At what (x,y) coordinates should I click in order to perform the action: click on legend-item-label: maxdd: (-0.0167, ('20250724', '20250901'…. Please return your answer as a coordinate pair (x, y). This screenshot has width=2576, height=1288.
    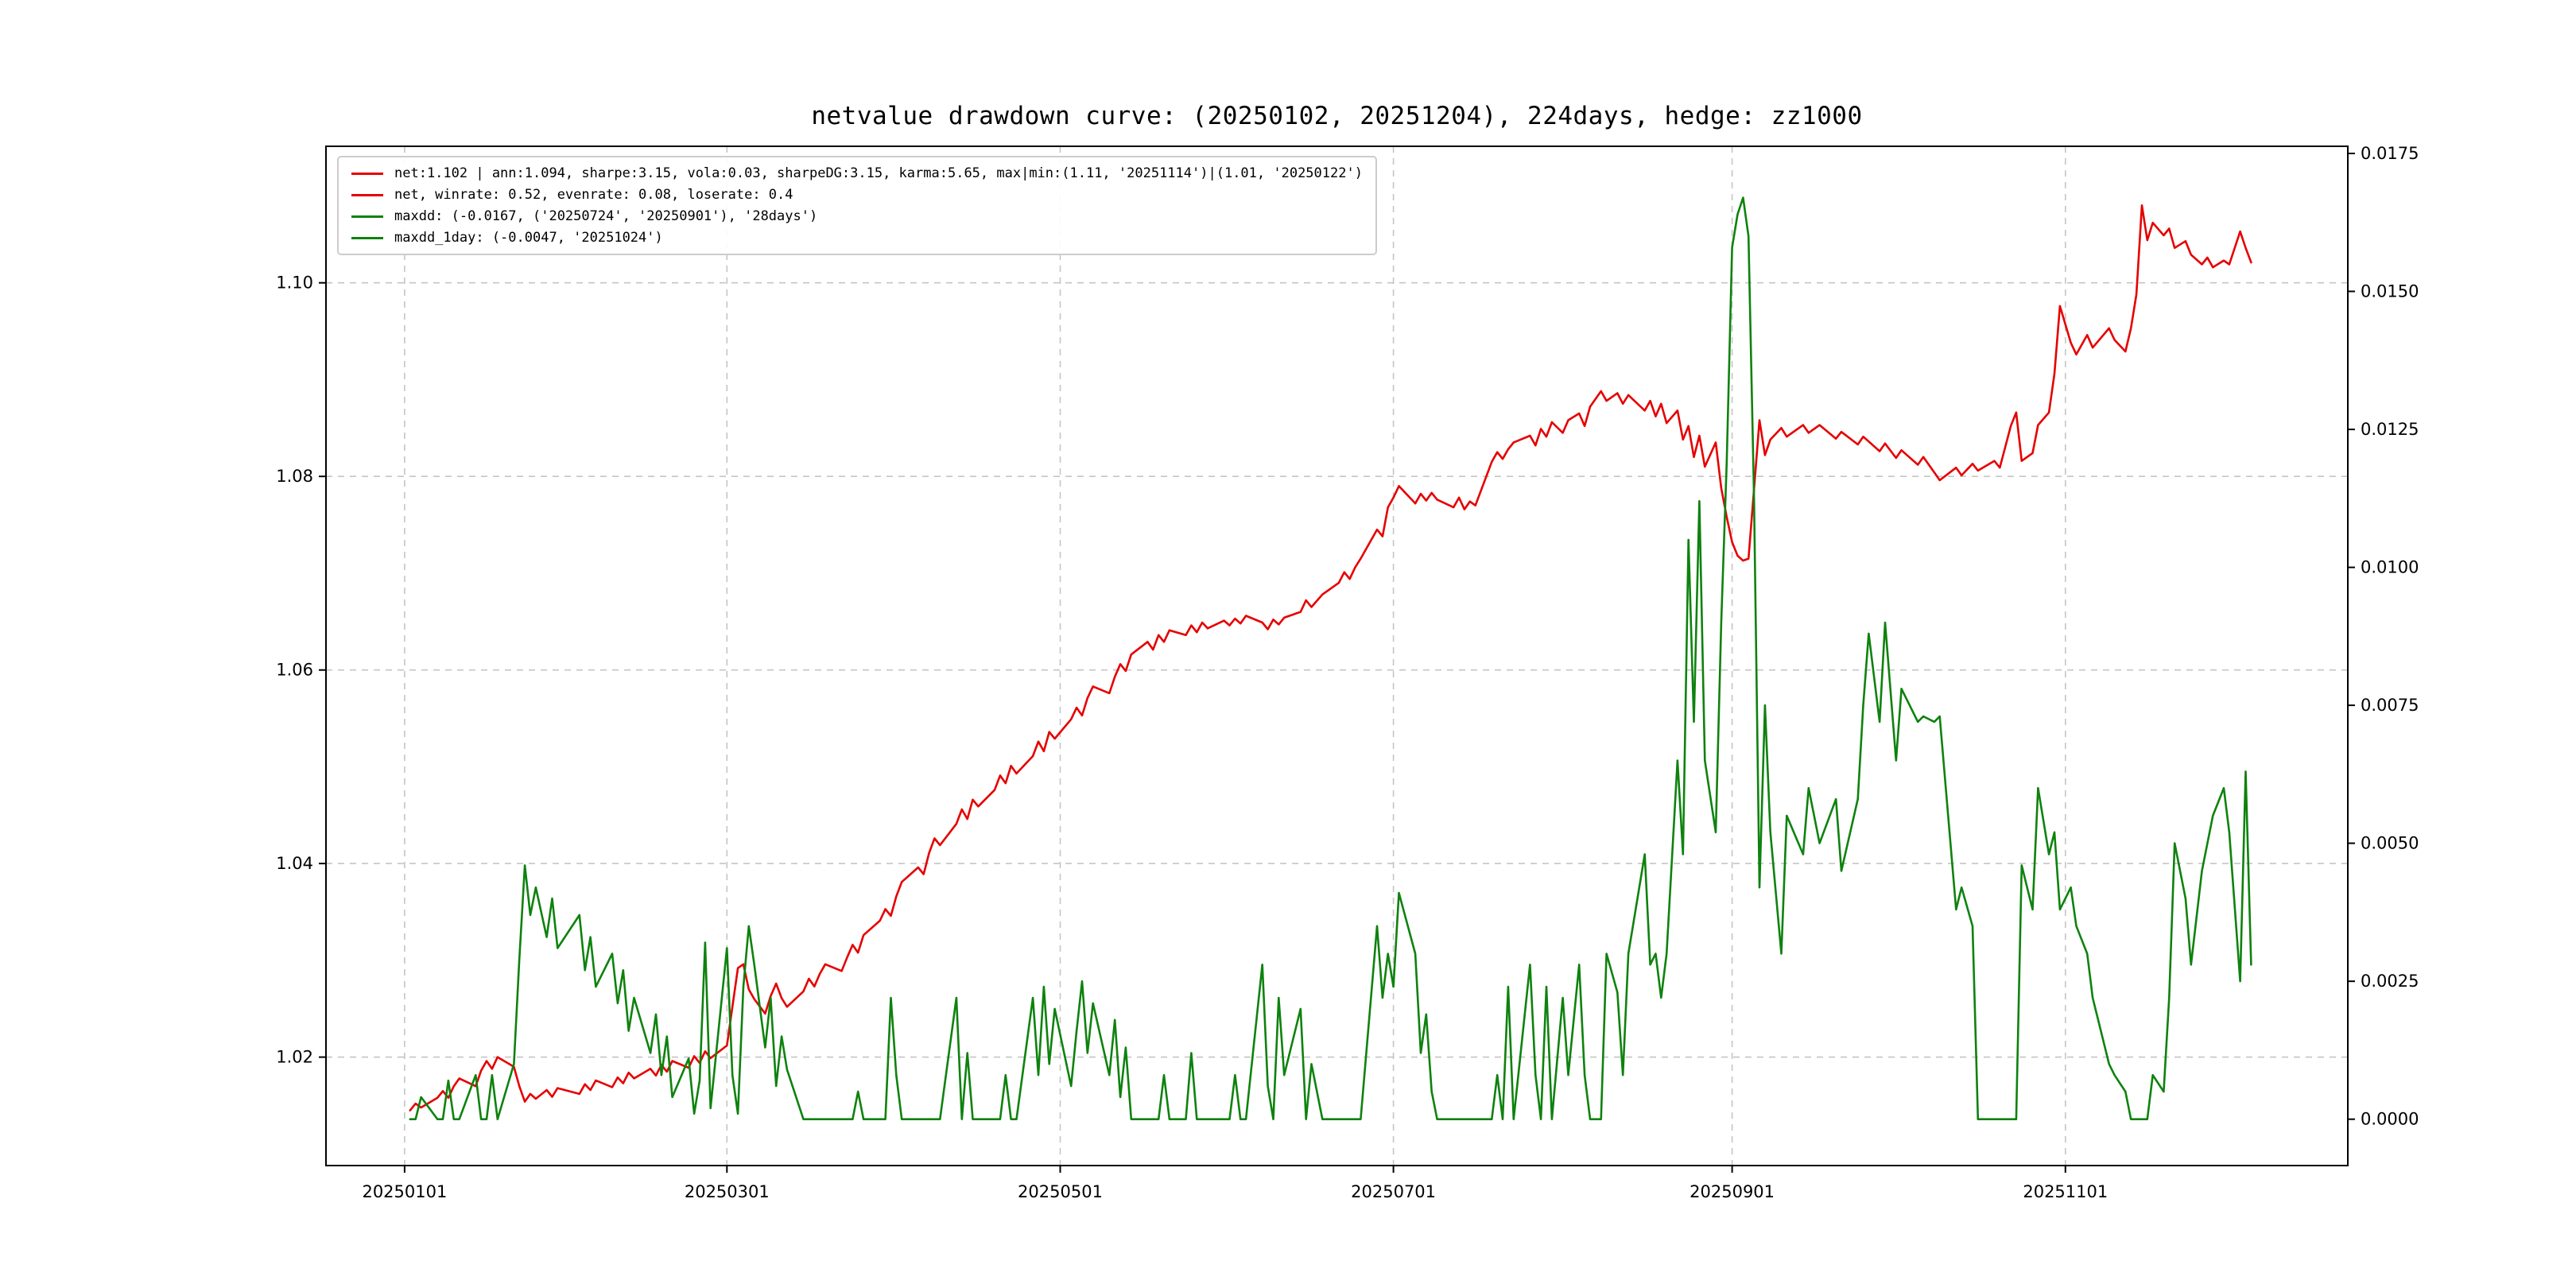
    Looking at the image, I should click on (606, 216).